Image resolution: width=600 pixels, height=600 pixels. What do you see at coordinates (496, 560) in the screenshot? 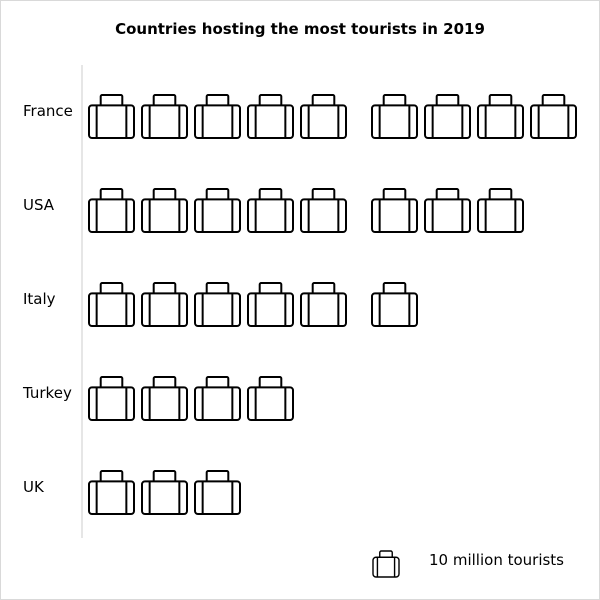
I see `legend-label: 10 million tourists` at bounding box center [496, 560].